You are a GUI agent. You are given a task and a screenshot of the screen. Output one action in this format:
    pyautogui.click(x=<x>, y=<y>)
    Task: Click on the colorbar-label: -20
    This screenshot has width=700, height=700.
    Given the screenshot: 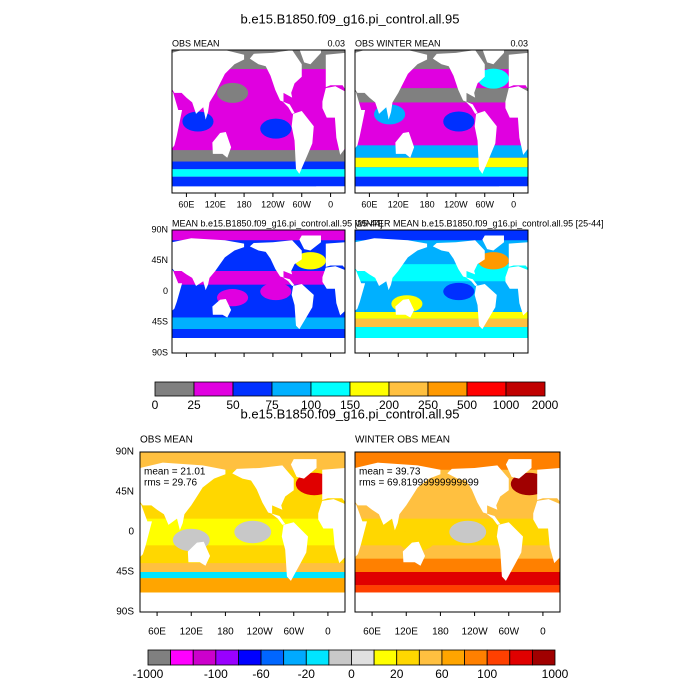 What is the action you would take?
    pyautogui.click(x=307, y=674)
    